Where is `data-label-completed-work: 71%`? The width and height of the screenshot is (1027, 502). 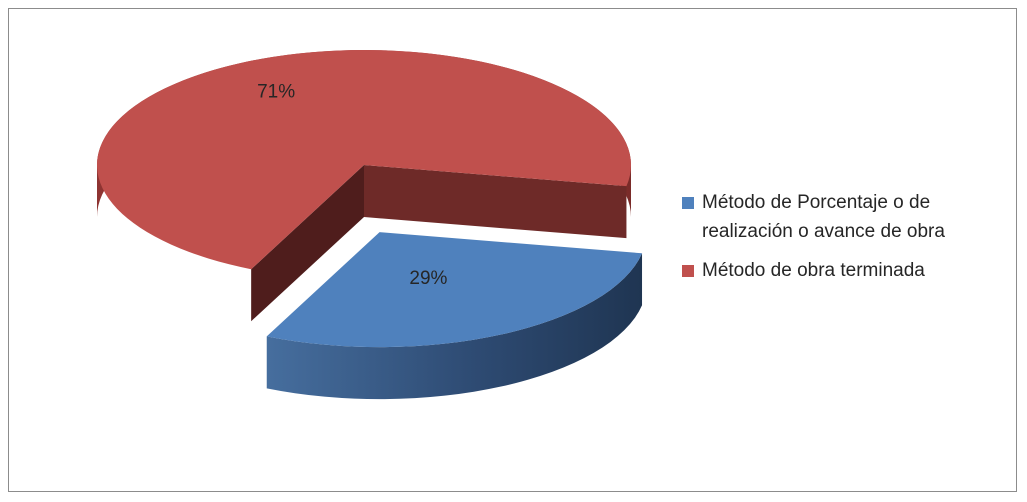
data-label-completed-work: 71% is located at coordinates (276, 91).